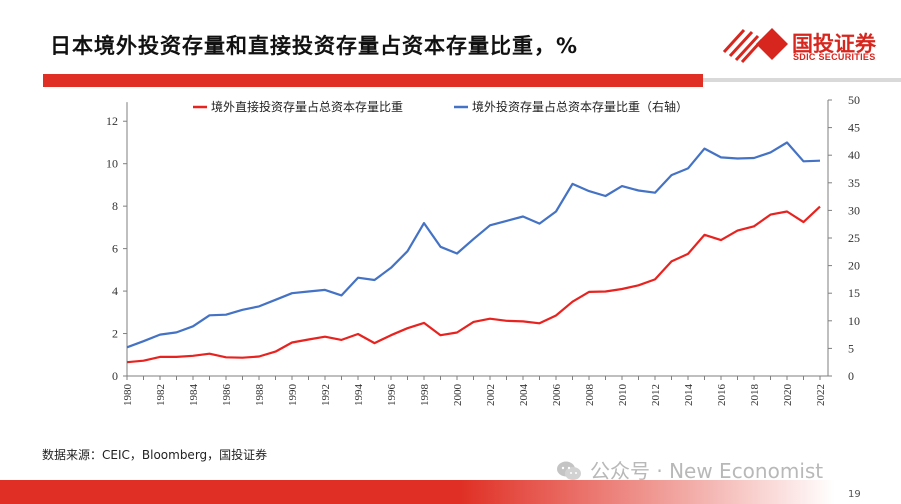 The height and width of the screenshot is (504, 901). Describe the element at coordinates (314, 46) in the screenshot. I see `page-title: 日本境外投资存量和直接投资存量占资本存量比重，%` at that location.